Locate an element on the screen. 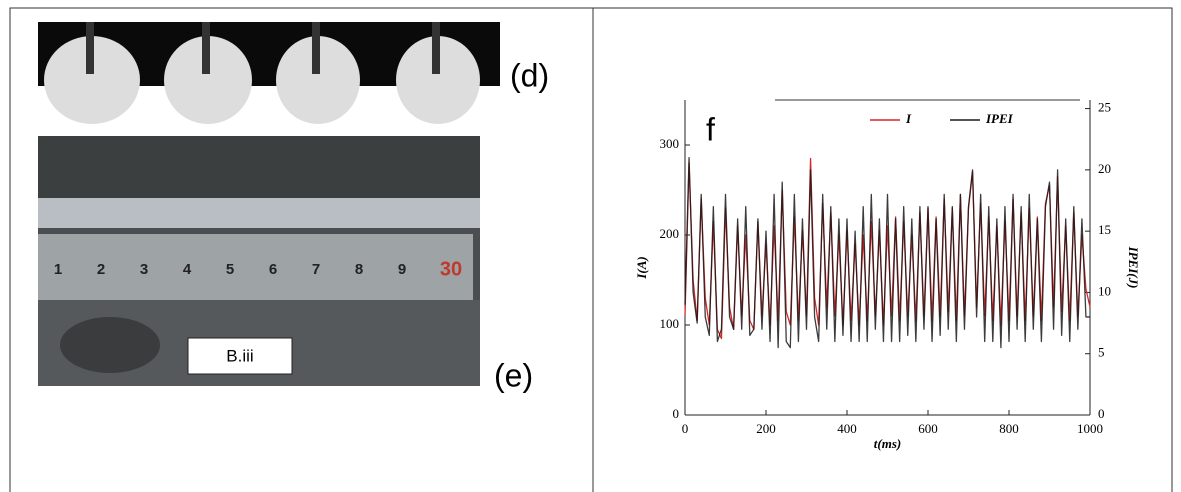 The width and height of the screenshot is (1181, 492). x-tick-label: 200 is located at coordinates (766, 428).